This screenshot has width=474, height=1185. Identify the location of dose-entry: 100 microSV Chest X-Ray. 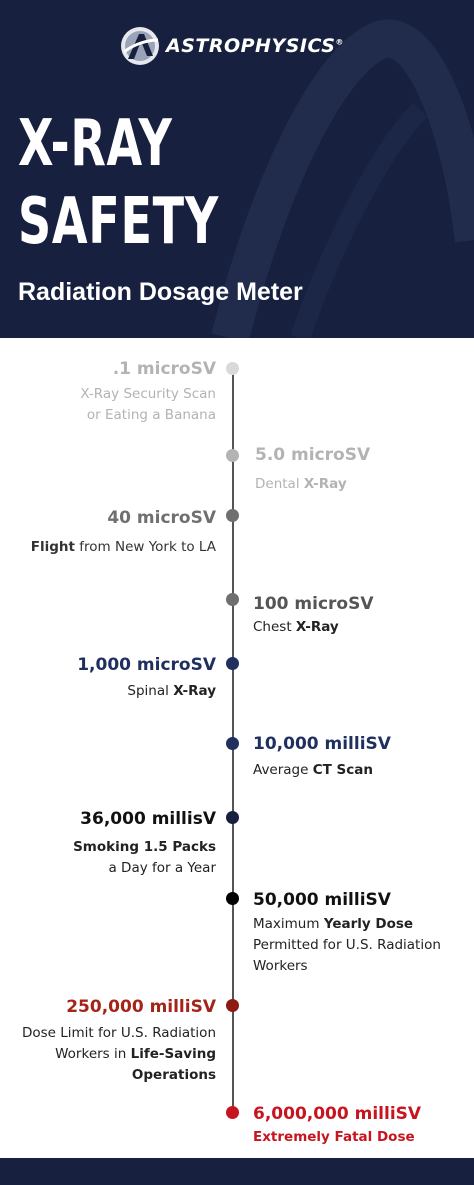
(355, 615).